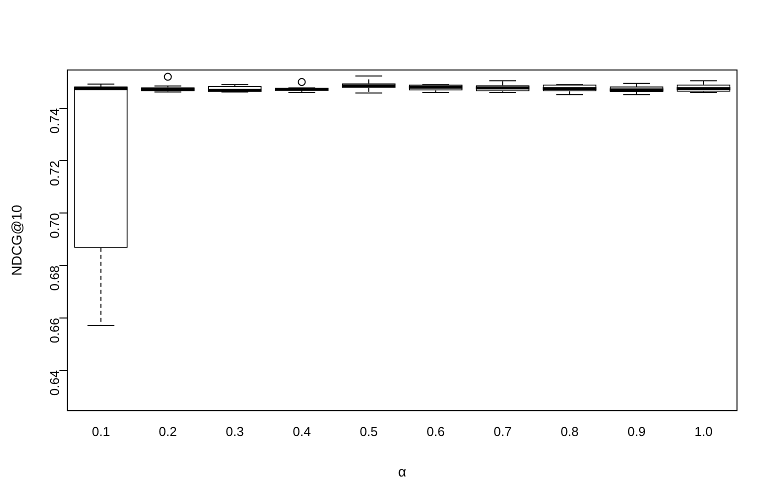 The image size is (775, 490). Describe the element at coordinates (301, 431) in the screenshot. I see `x-tick-label: 0.4` at that location.